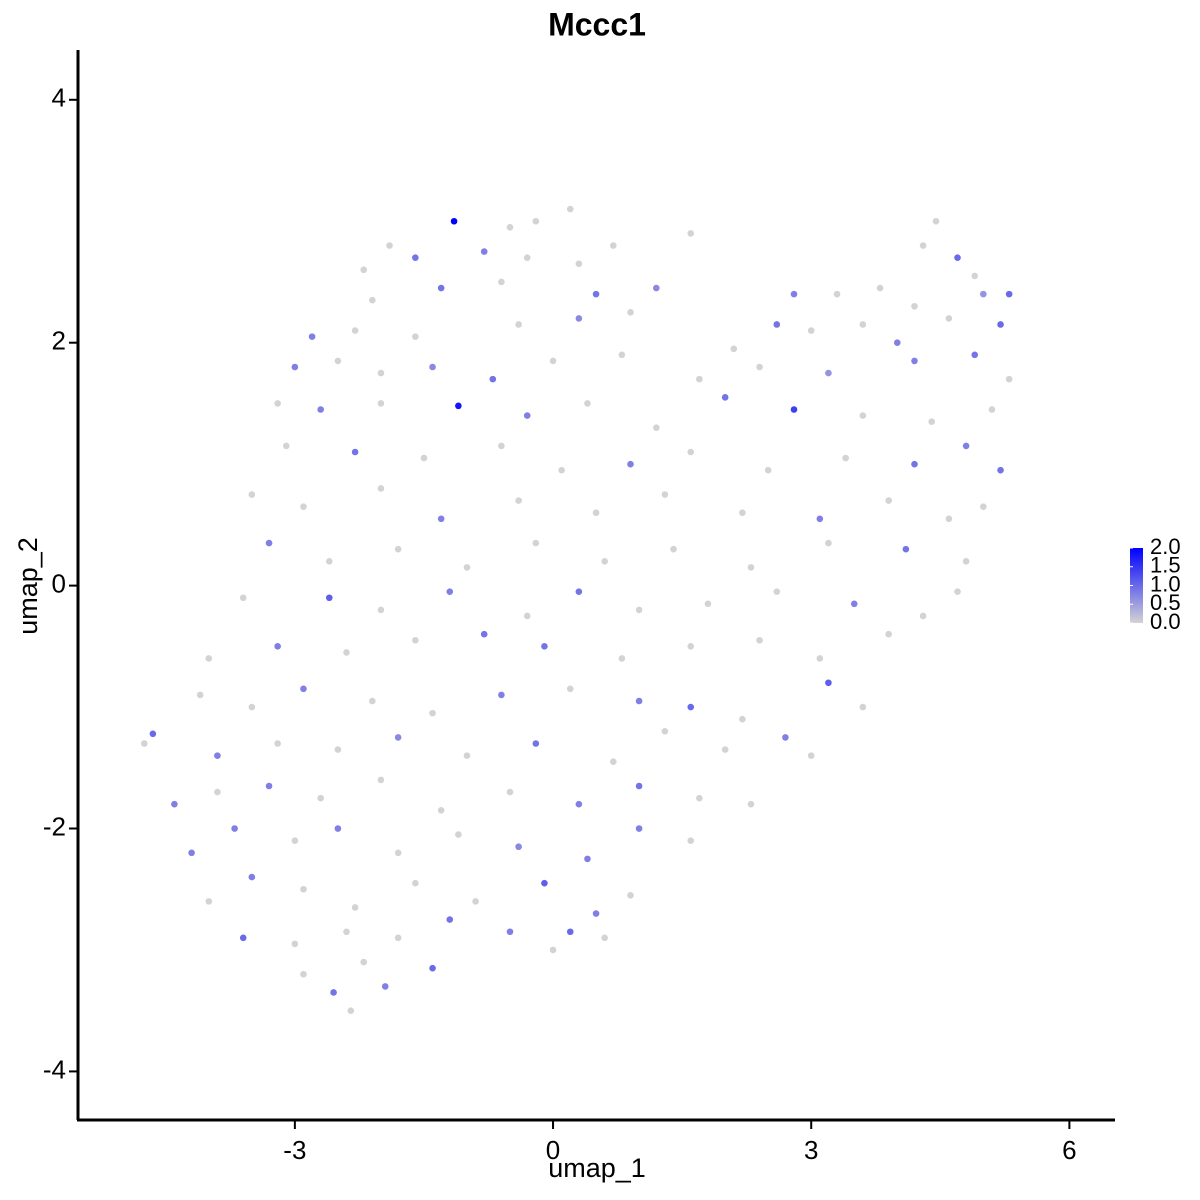 Image resolution: width=1200 pixels, height=1200 pixels. Describe the element at coordinates (1069, 1150) in the screenshot. I see `x-tick-label: 6` at that location.